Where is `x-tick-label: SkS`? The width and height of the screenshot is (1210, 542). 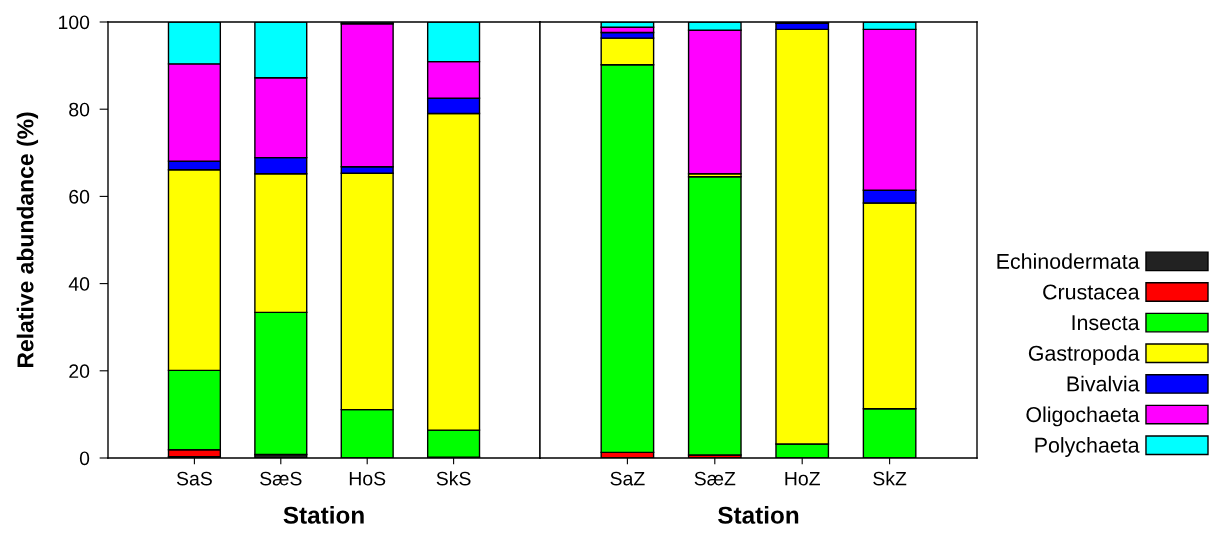
x-tick-label: SkS is located at coordinates (453, 478).